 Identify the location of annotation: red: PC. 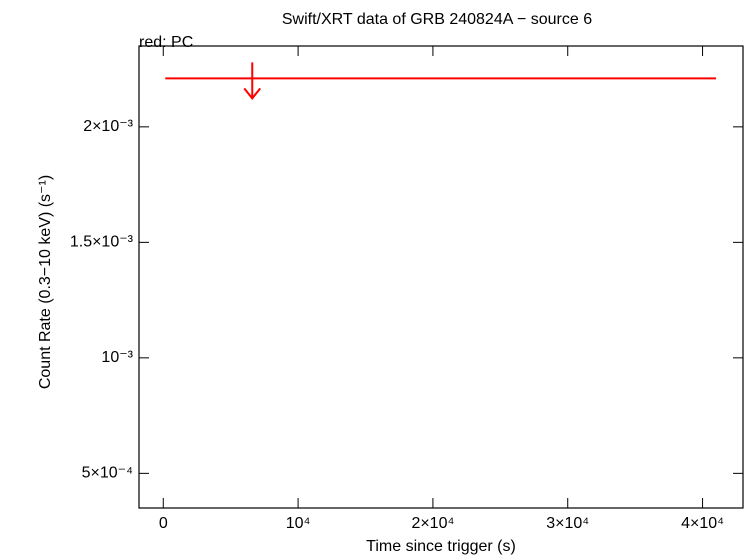
(166, 42).